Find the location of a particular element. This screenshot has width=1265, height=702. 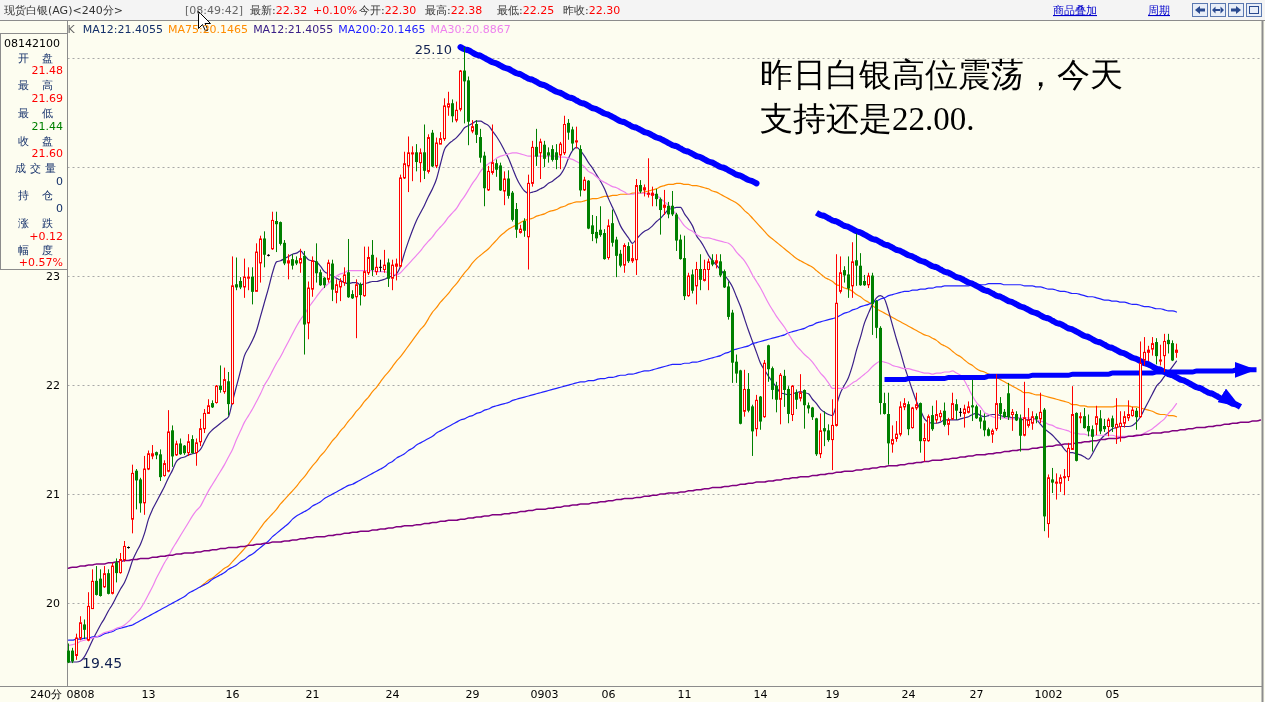

text: 持 仓 is located at coordinates (35, 195).